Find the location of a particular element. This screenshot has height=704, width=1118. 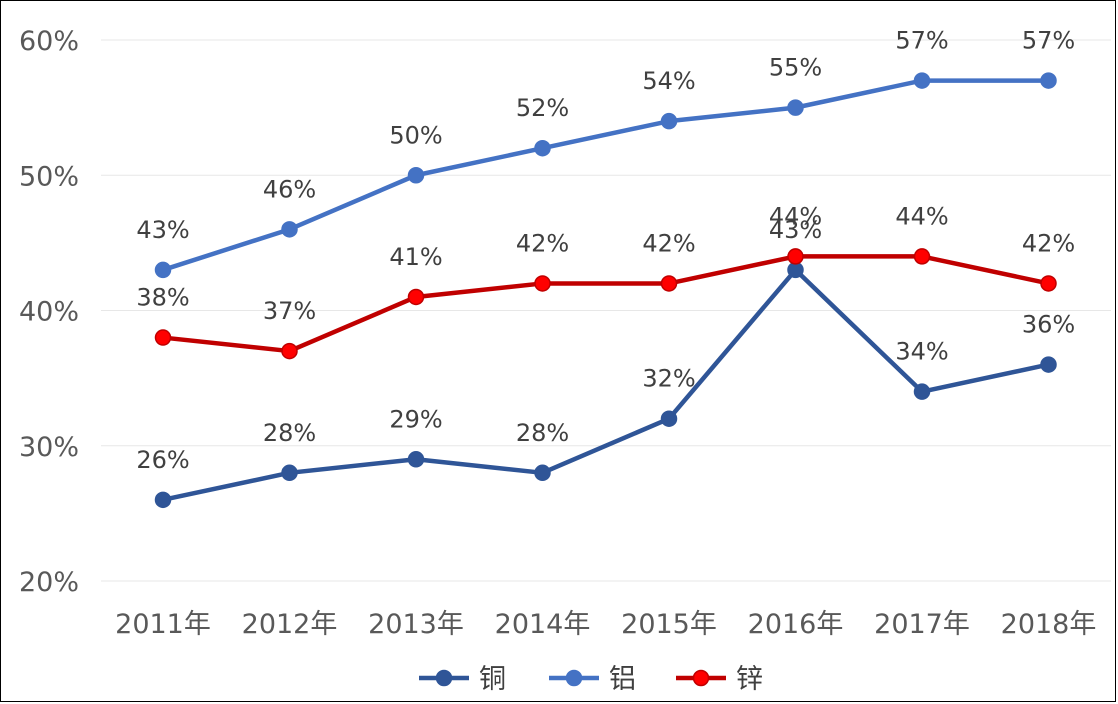

y-tick-label: 40% is located at coordinates (49, 312).